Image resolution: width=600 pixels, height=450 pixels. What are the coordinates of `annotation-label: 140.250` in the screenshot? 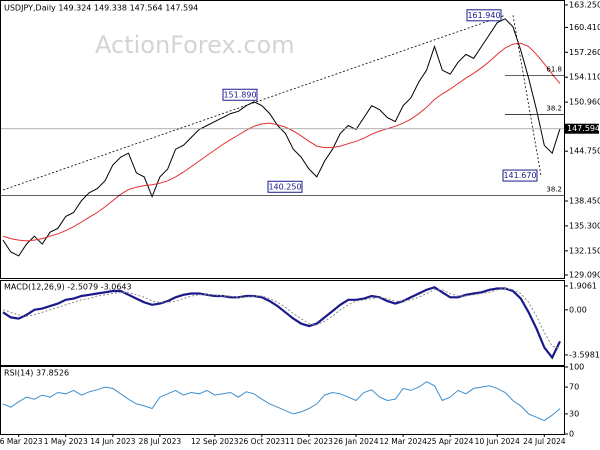 It's located at (284, 186).